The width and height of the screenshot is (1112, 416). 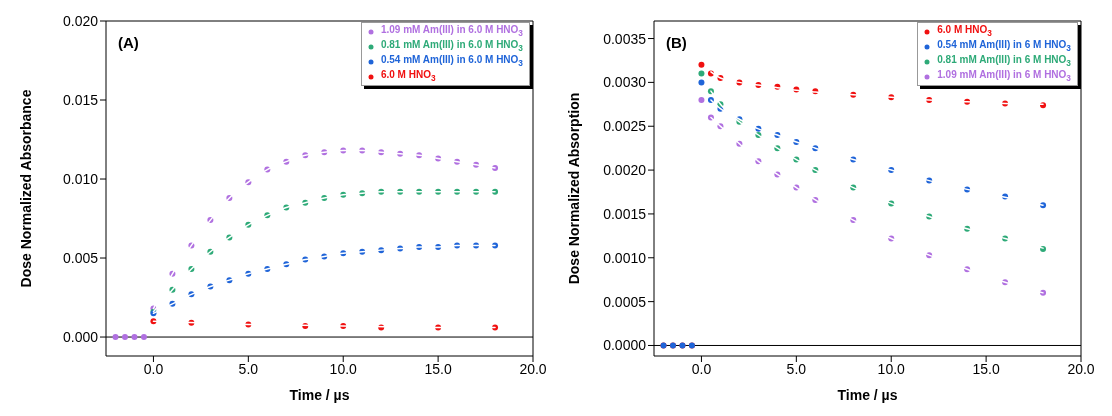 What do you see at coordinates (625, 126) in the screenshot?
I see `y-tick-label: 0.0025` at bounding box center [625, 126].